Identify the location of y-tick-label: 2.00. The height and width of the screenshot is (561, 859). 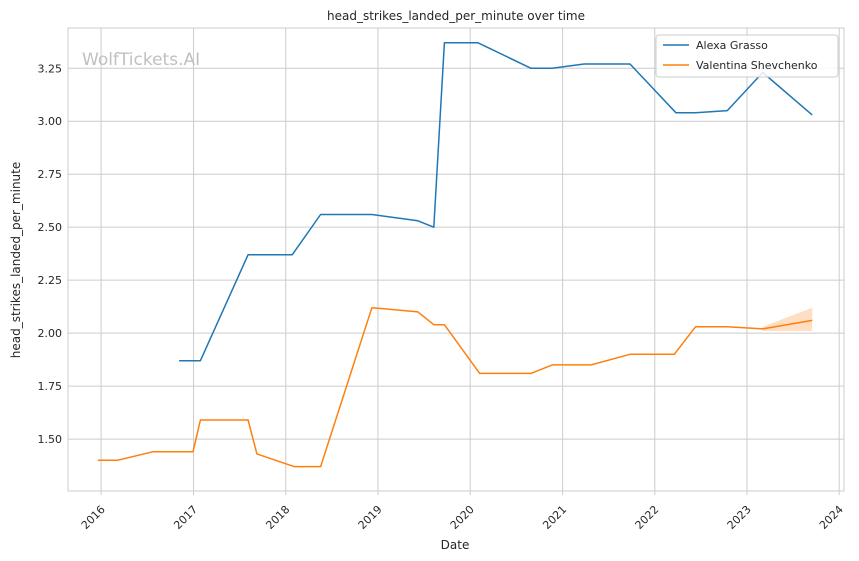
(50, 333).